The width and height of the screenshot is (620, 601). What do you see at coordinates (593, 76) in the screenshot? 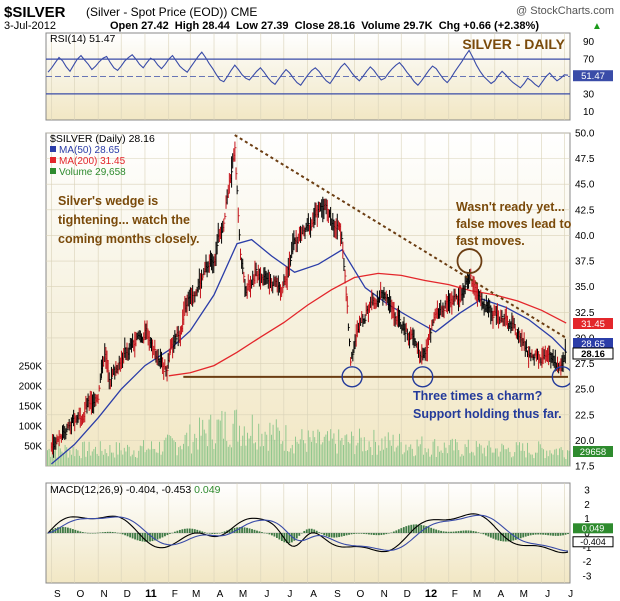
I see `rsi-current-badge-text: 51.47` at bounding box center [593, 76].